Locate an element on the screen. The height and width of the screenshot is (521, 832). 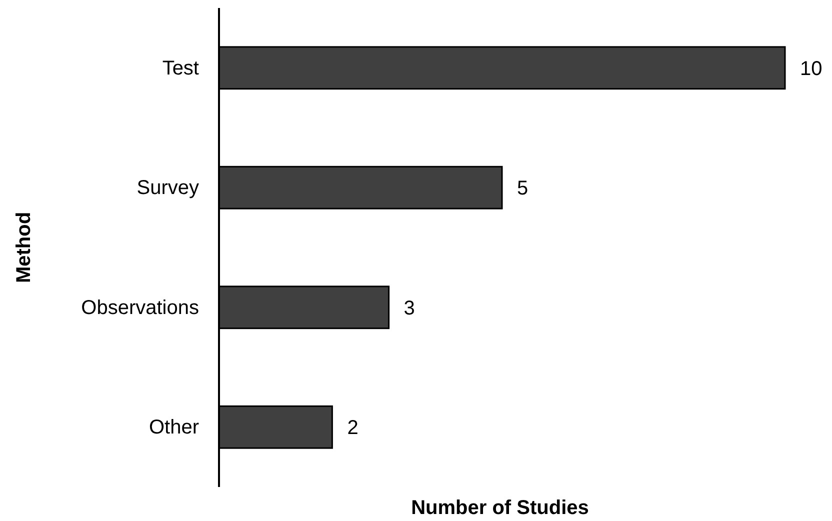
data-label: 5 is located at coordinates (522, 189).